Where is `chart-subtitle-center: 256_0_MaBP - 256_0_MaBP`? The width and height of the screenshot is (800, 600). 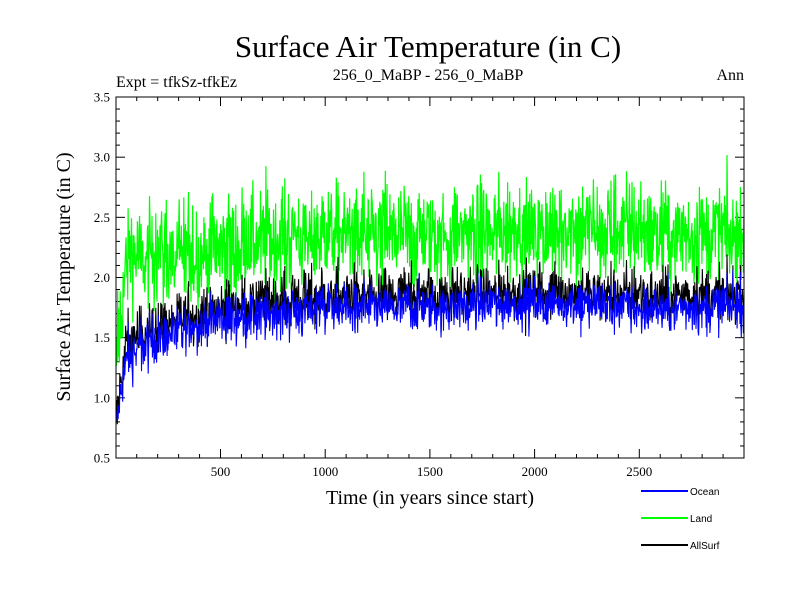
chart-subtitle-center: 256_0_MaBP - 256_0_MaBP is located at coordinates (428, 75).